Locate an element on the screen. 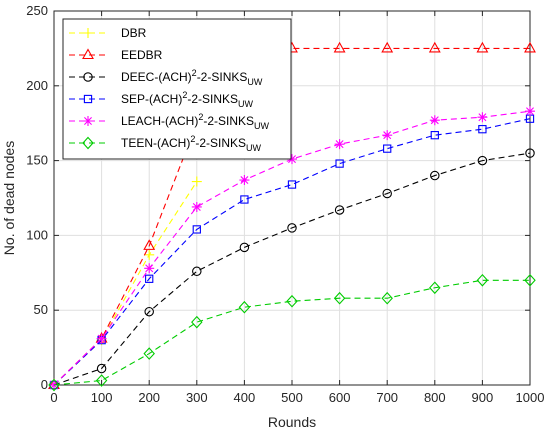 The width and height of the screenshot is (550, 434). legend-label: EEDBR is located at coordinates (142, 55).